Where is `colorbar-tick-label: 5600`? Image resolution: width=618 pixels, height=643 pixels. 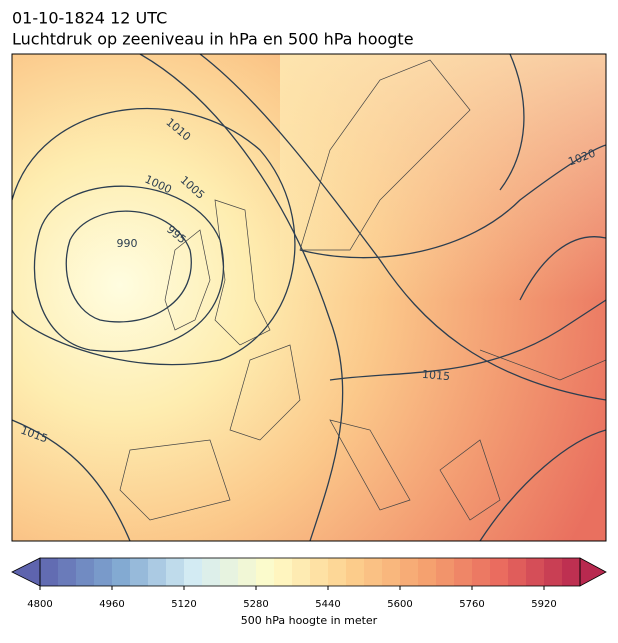
colorbar-tick-label: 5600 is located at coordinates (399, 604).